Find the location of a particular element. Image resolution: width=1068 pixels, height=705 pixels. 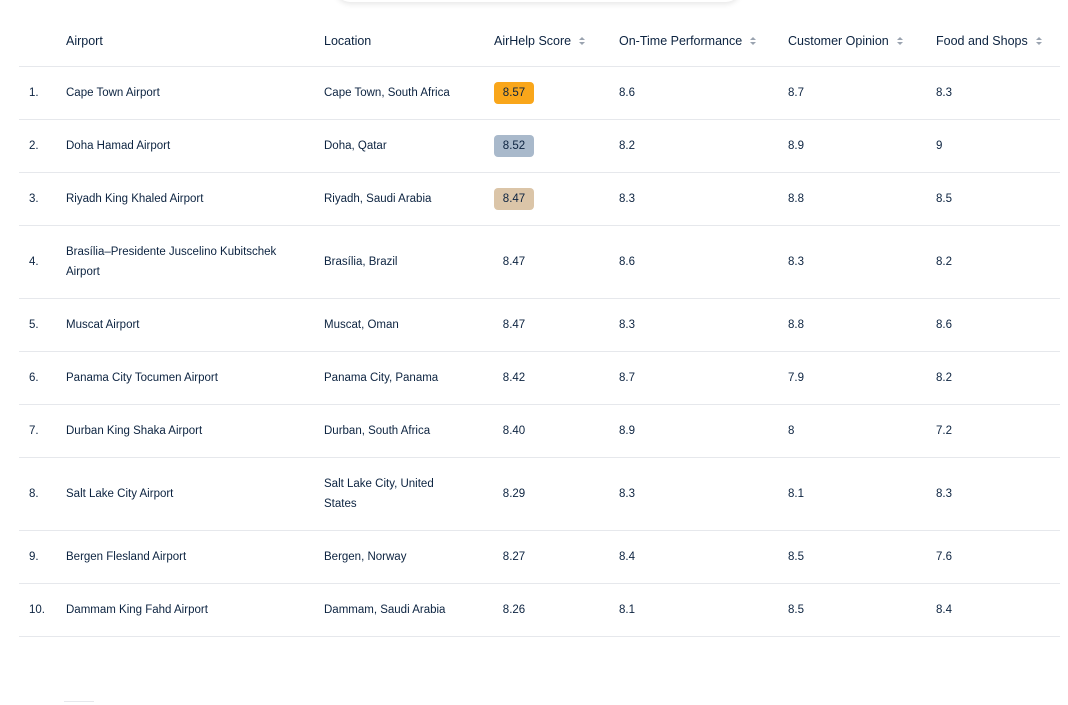

header-on-time-performance: On-Time Performance is located at coordinates (703, 41).